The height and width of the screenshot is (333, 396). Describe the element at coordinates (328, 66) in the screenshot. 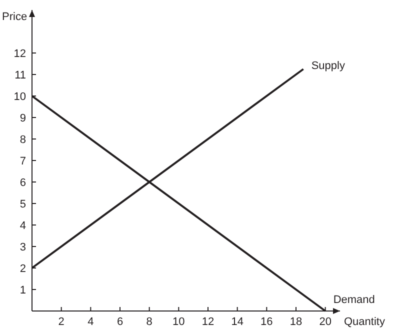

I see `series-label: Supply` at that location.